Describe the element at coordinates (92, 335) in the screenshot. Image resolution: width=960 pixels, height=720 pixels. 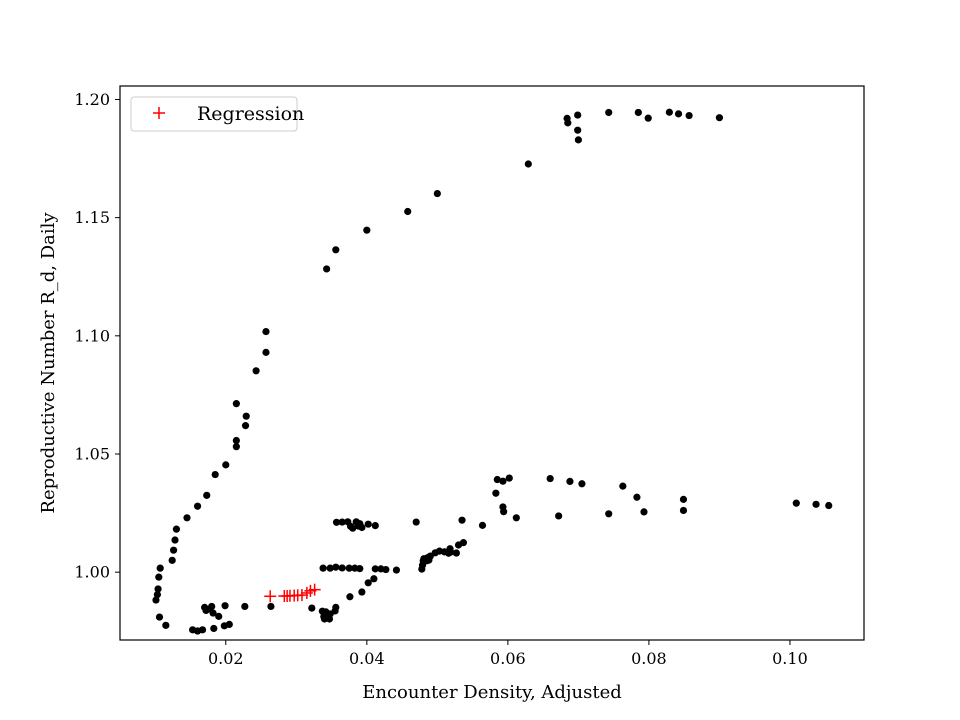
I see `y-tick-label: 1.10` at that location.